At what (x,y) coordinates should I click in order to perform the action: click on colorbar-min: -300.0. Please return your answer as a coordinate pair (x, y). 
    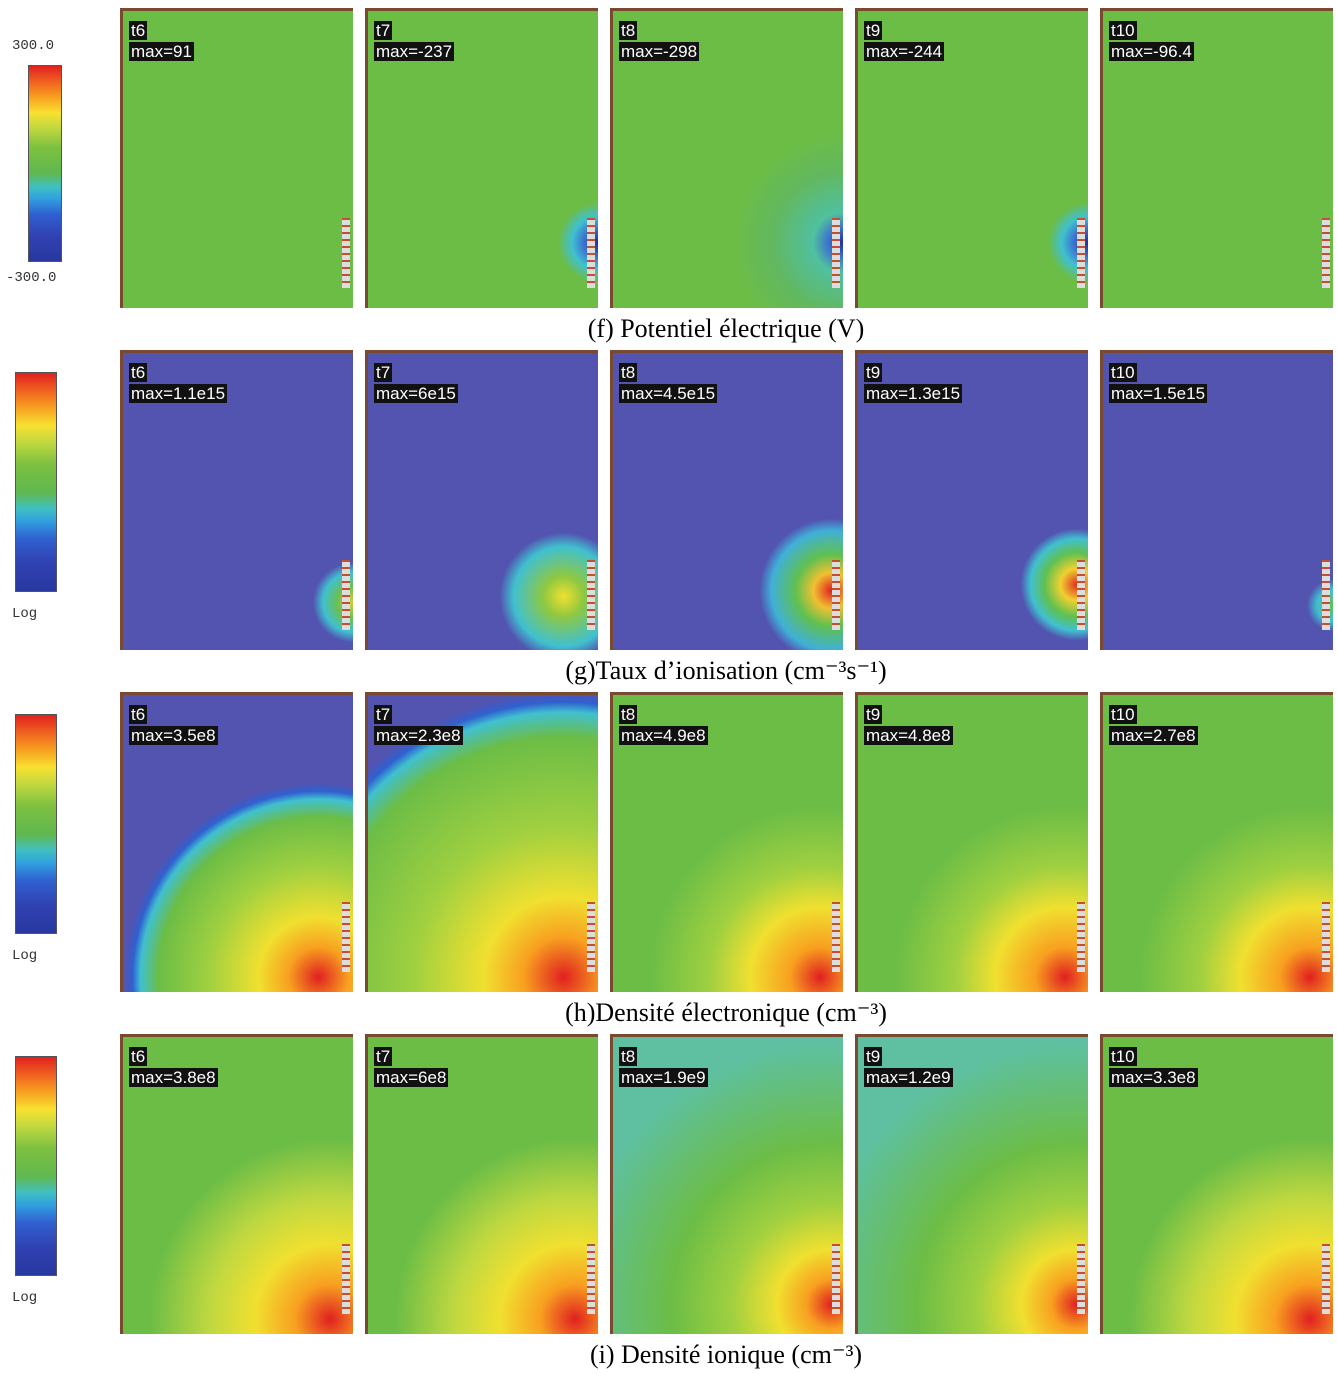
    Looking at the image, I should click on (31, 278).